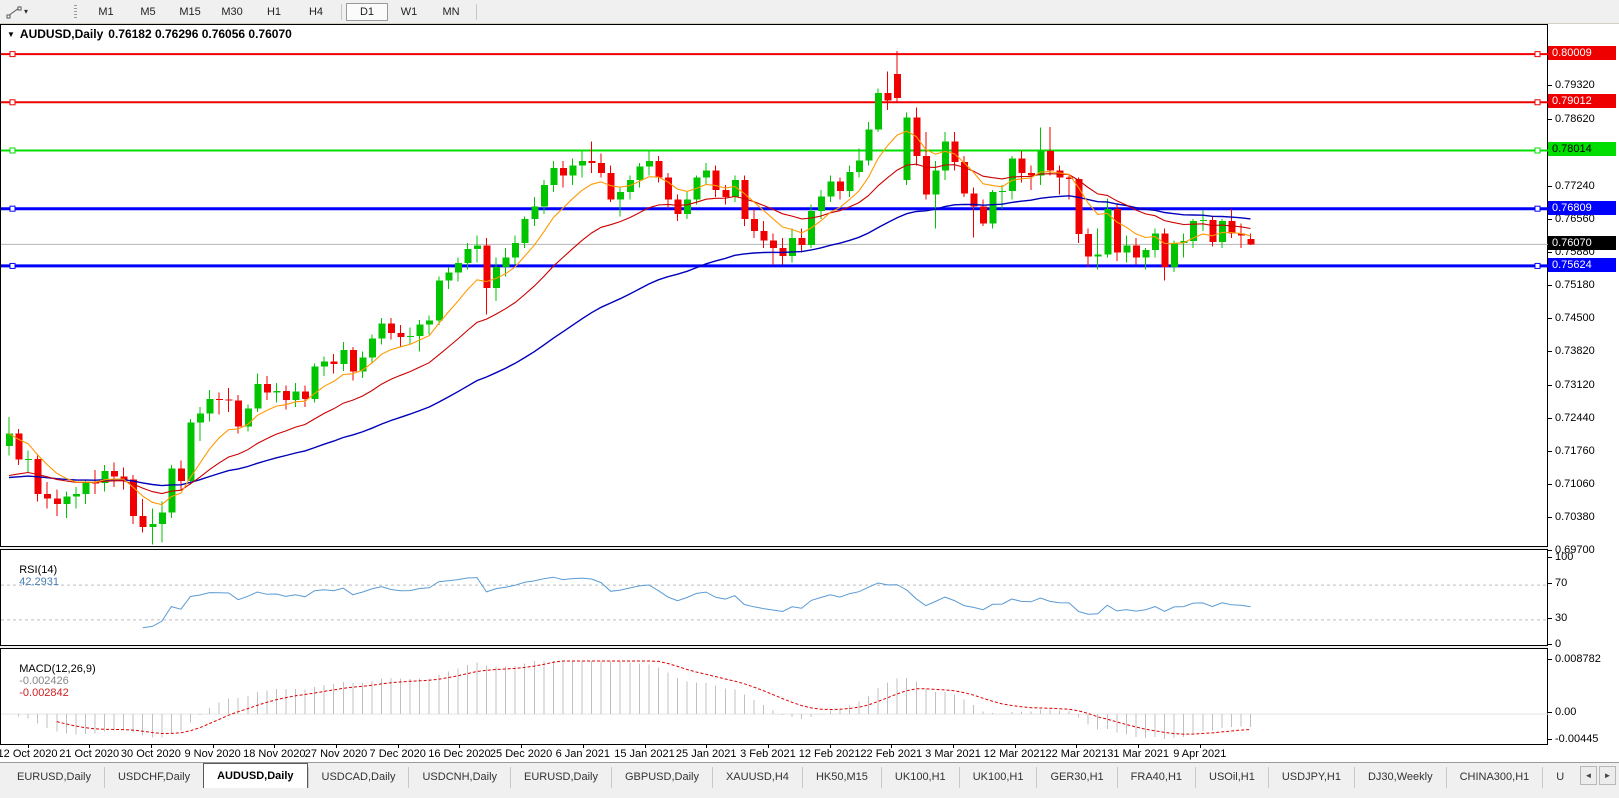 Image resolution: width=1619 pixels, height=798 pixels. I want to click on chart-tab-usdcad-daily: USDCAD,Daily, so click(358, 777).